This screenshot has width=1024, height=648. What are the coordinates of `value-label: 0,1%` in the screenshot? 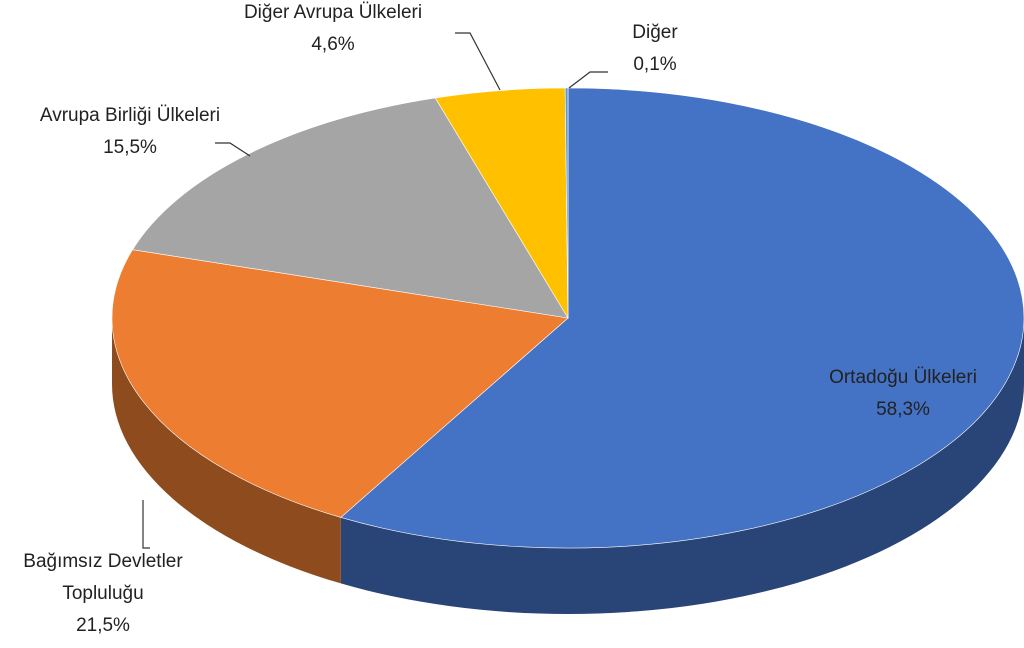 It's located at (655, 64).